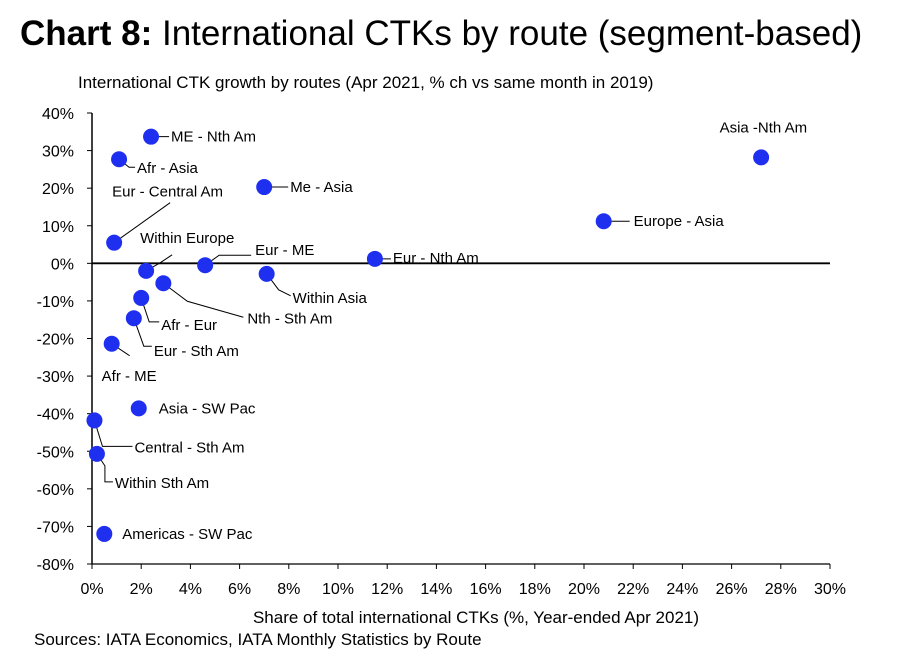 Image resolution: width=918 pixels, height=672 pixels. What do you see at coordinates (58, 152) in the screenshot?
I see `y-tick-label: 30%` at bounding box center [58, 152].